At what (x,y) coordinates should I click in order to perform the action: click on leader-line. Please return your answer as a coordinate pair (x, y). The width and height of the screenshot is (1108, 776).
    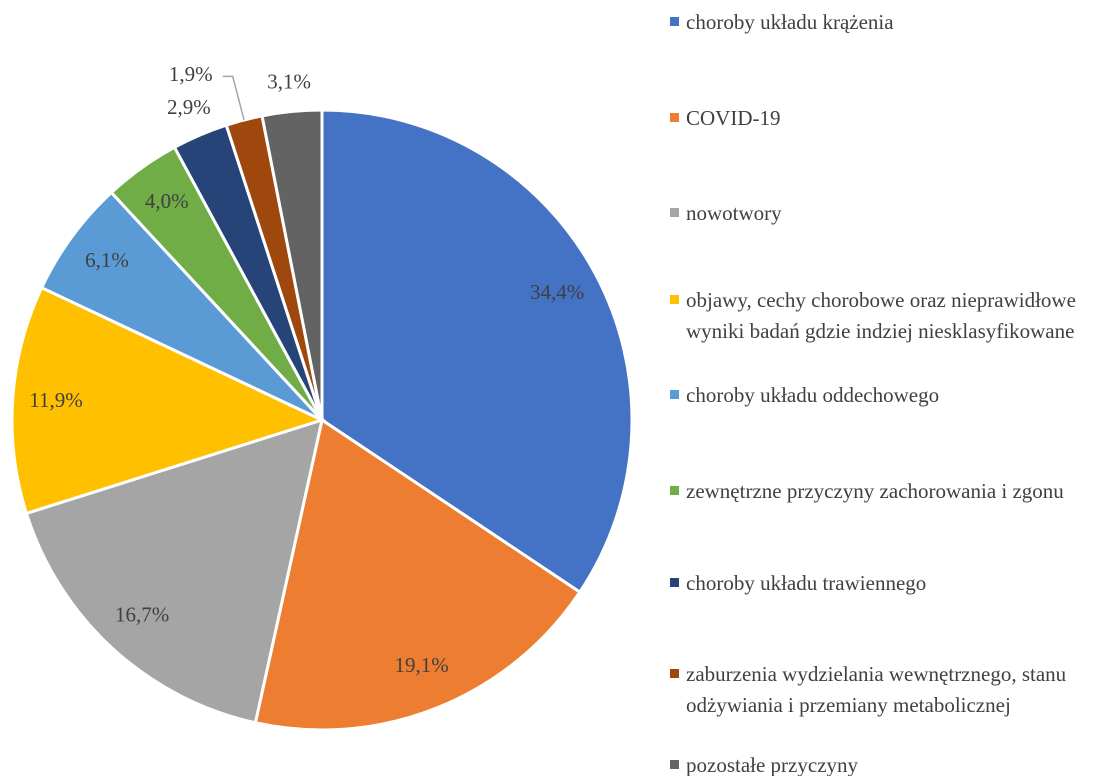
    Looking at the image, I should click on (233, 98).